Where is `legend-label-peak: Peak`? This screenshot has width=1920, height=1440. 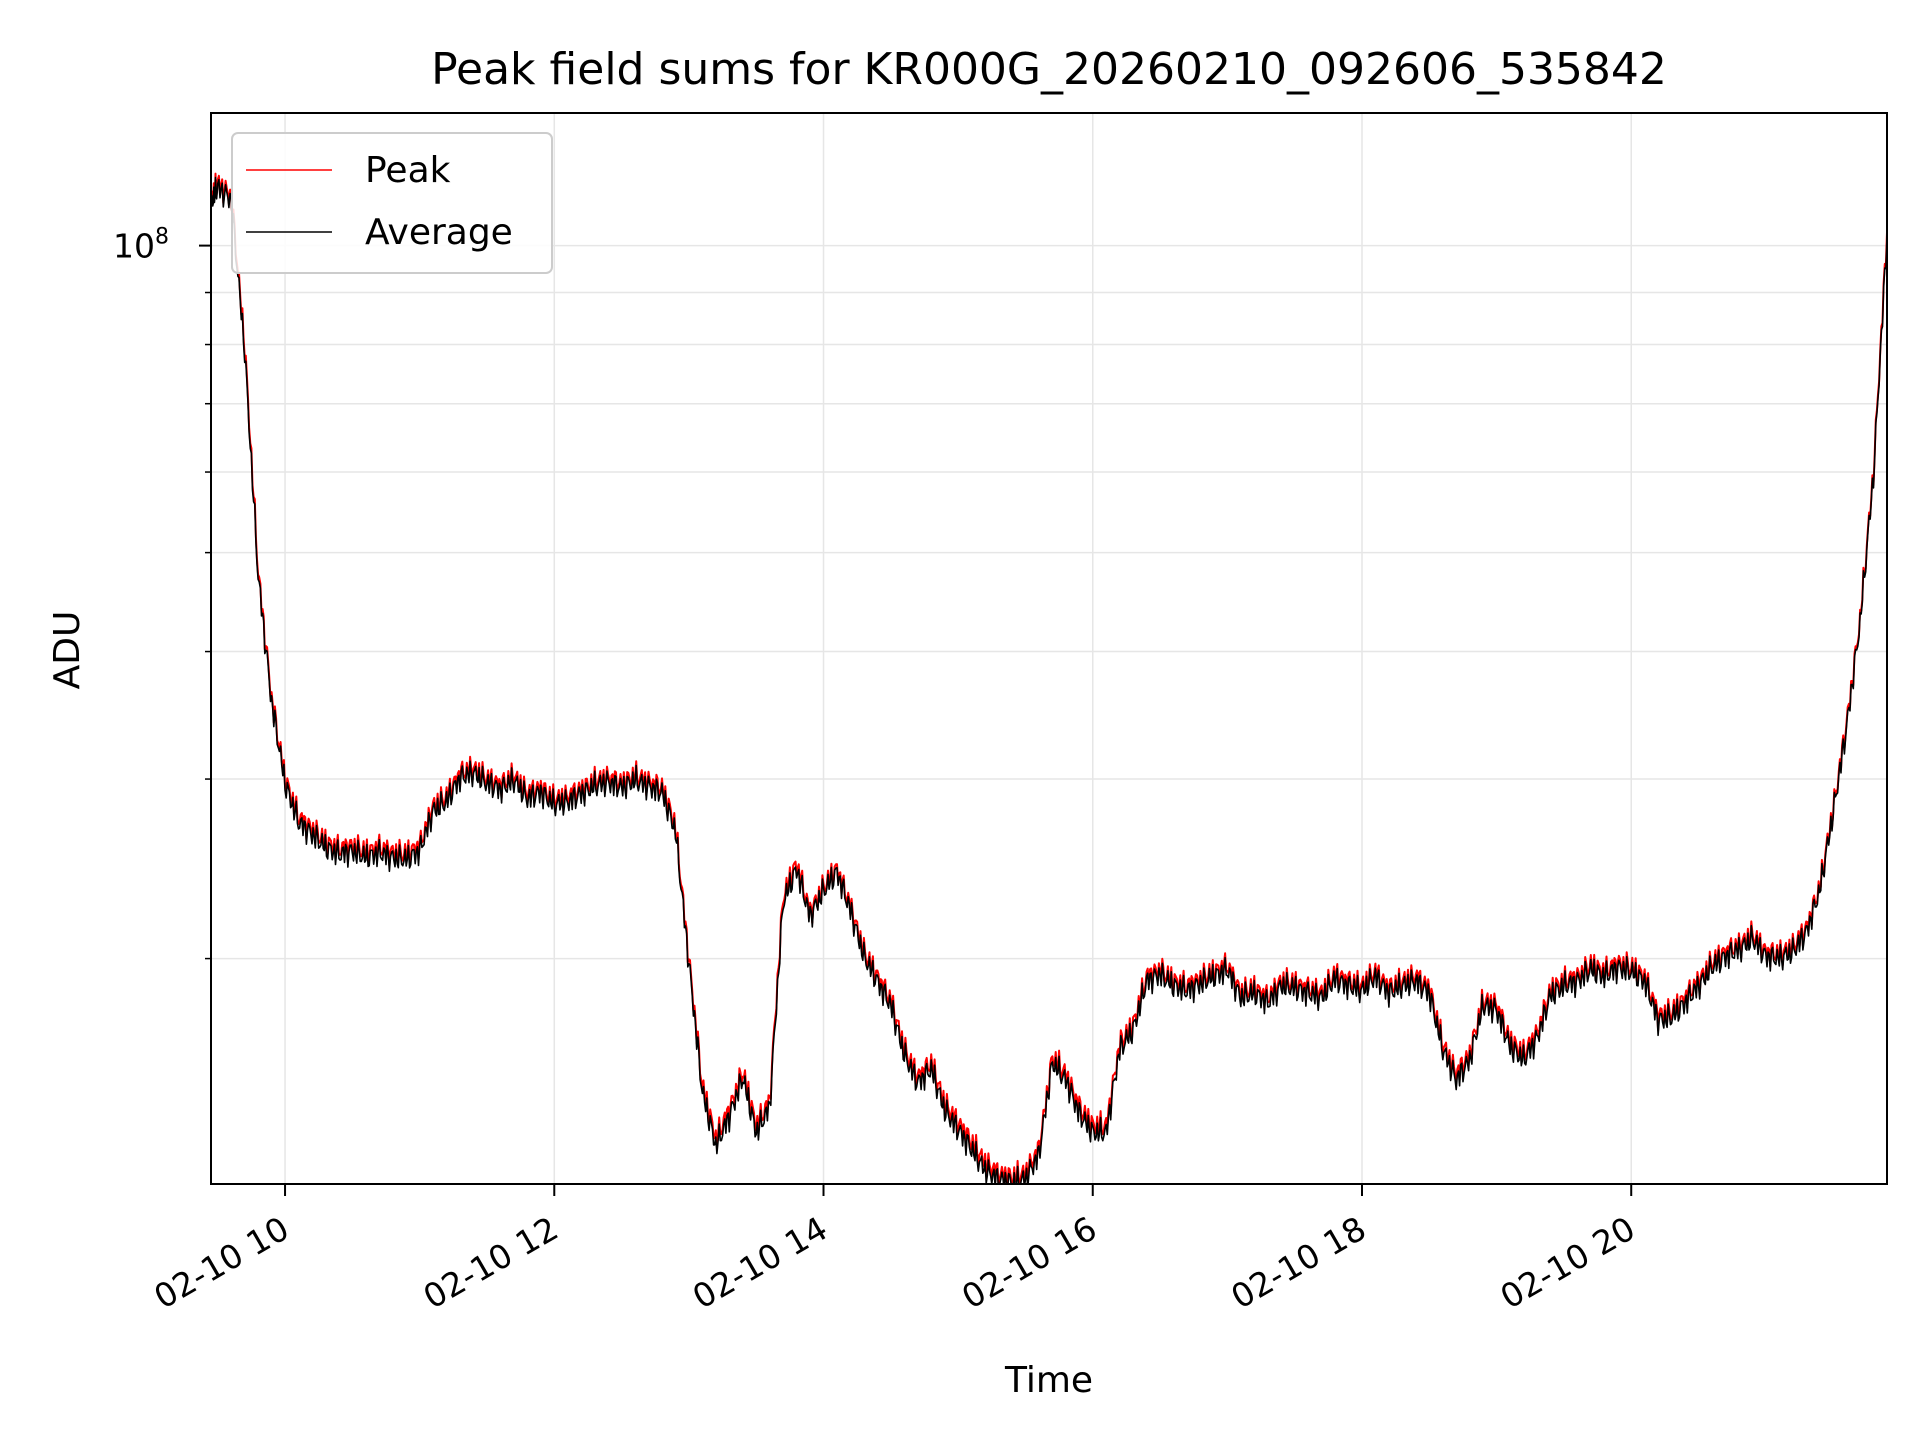 legend-label-peak: Peak is located at coordinates (408, 170).